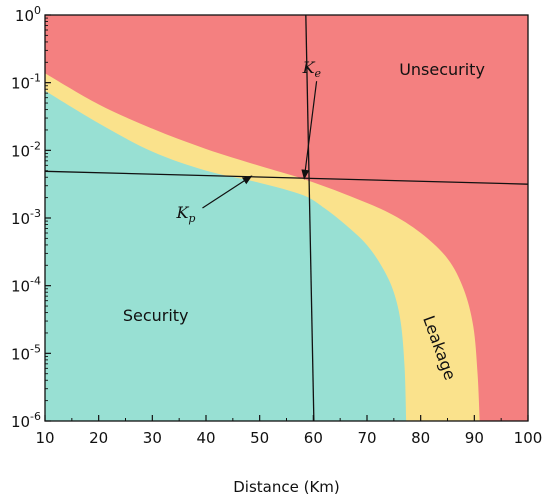 This screenshot has width=550, height=501. Describe the element at coordinates (44, 438) in the screenshot. I see `x-tick-label: 10` at that location.